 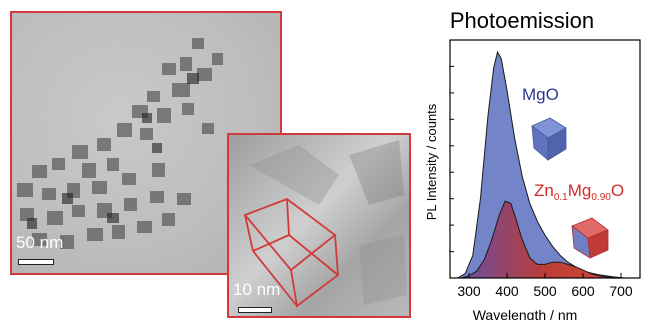 I want to click on cube-outline-icon, so click(x=291, y=252).